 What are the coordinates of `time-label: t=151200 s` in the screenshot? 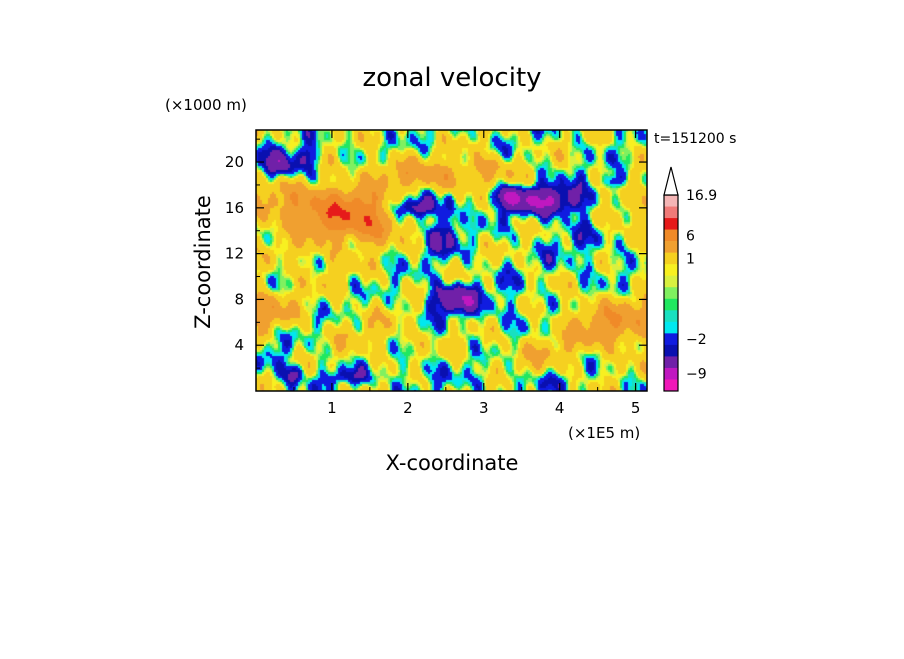 It's located at (695, 139).